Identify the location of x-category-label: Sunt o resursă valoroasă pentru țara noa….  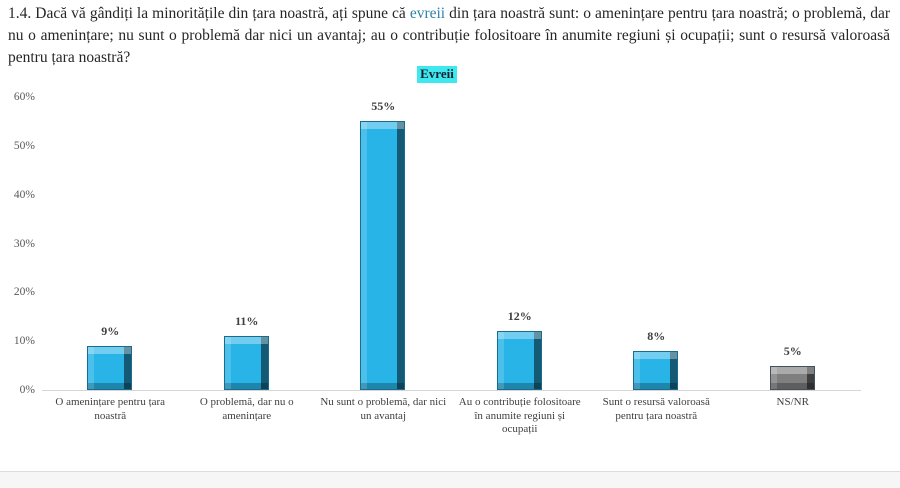
(656, 409).